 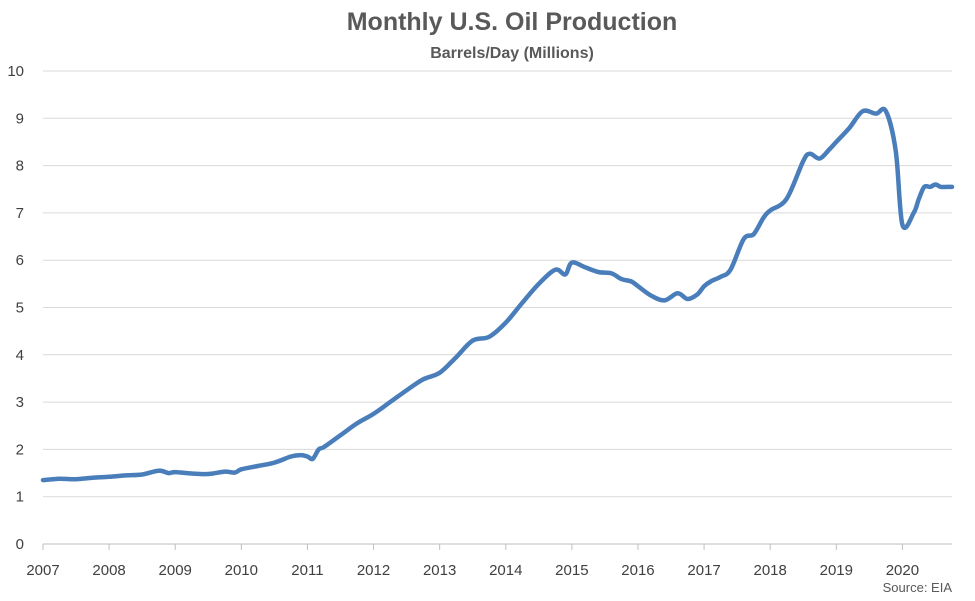 I want to click on y-tick-label: 3, so click(x=20, y=402).